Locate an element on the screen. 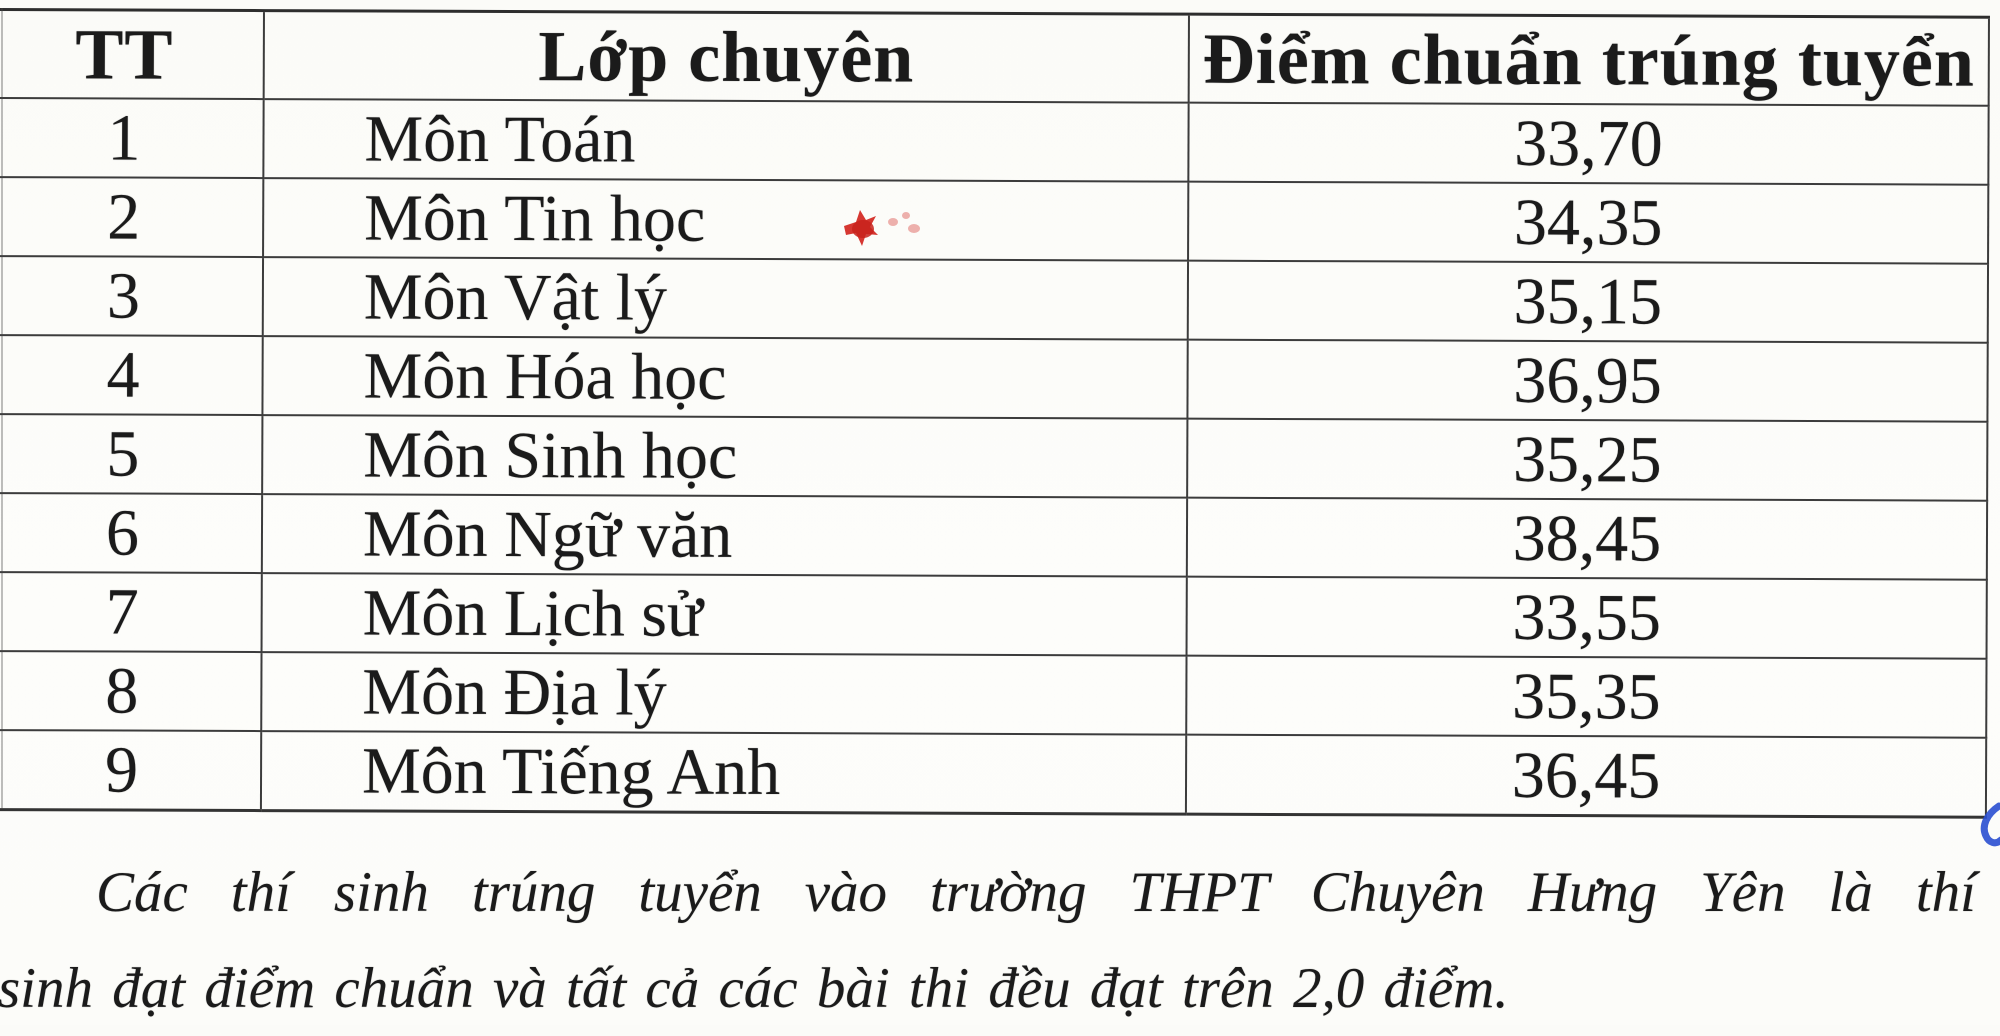  score-cell: 35,15 is located at coordinates (1588, 301).